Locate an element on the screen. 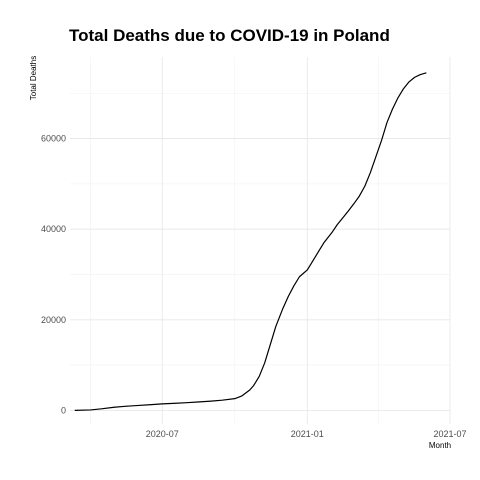 The height and width of the screenshot is (480, 480). x-tick-labels: 2020-07 2021-01 2021-07 is located at coordinates (306, 434).